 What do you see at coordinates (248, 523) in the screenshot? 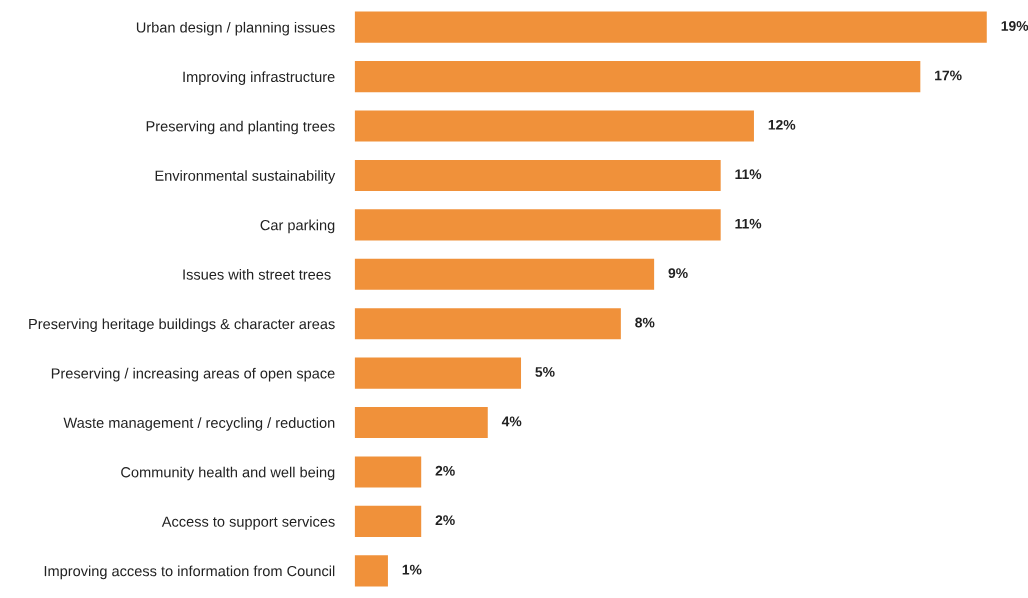
I see `y-tick-label: Access to support services` at bounding box center [248, 523].